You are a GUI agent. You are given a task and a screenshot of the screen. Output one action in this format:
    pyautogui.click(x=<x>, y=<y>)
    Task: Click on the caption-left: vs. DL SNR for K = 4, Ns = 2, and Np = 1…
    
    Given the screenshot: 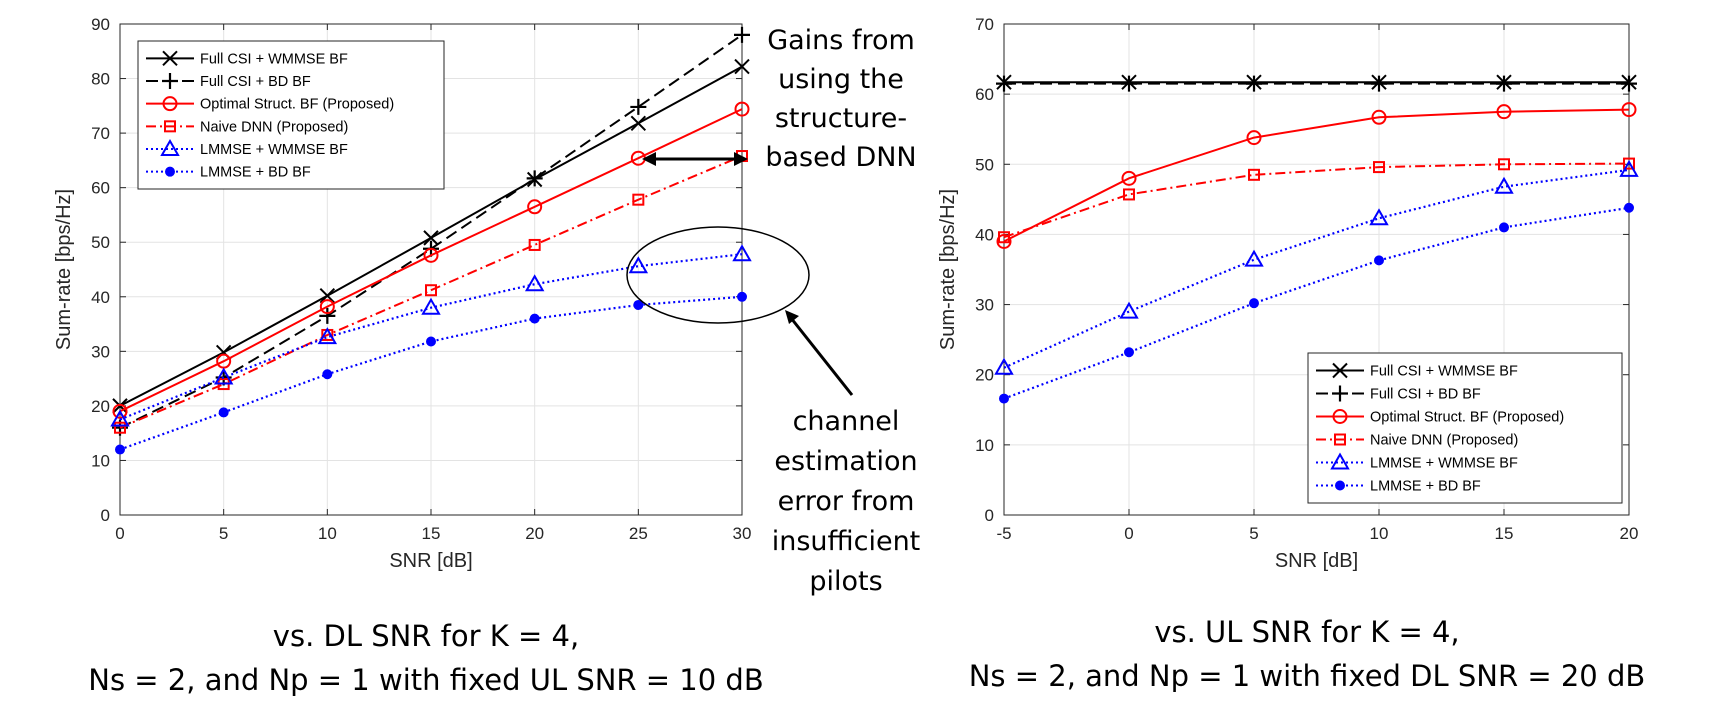 What is the action you would take?
    pyautogui.click(x=425, y=658)
    